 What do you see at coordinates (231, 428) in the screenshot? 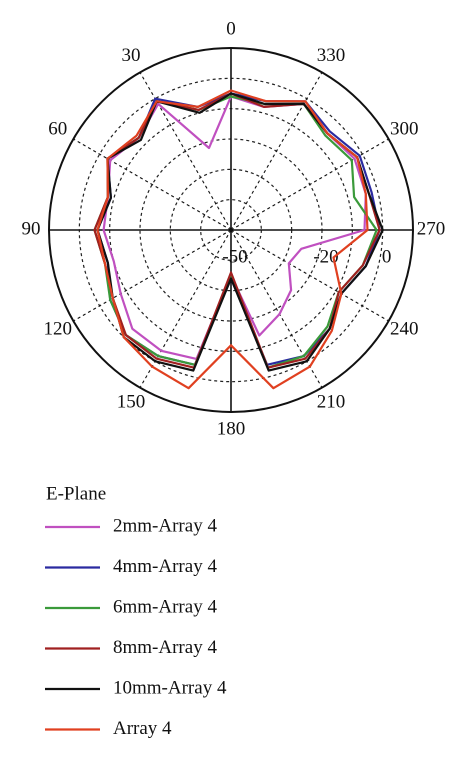
I see `angle-label: 180` at bounding box center [231, 428].